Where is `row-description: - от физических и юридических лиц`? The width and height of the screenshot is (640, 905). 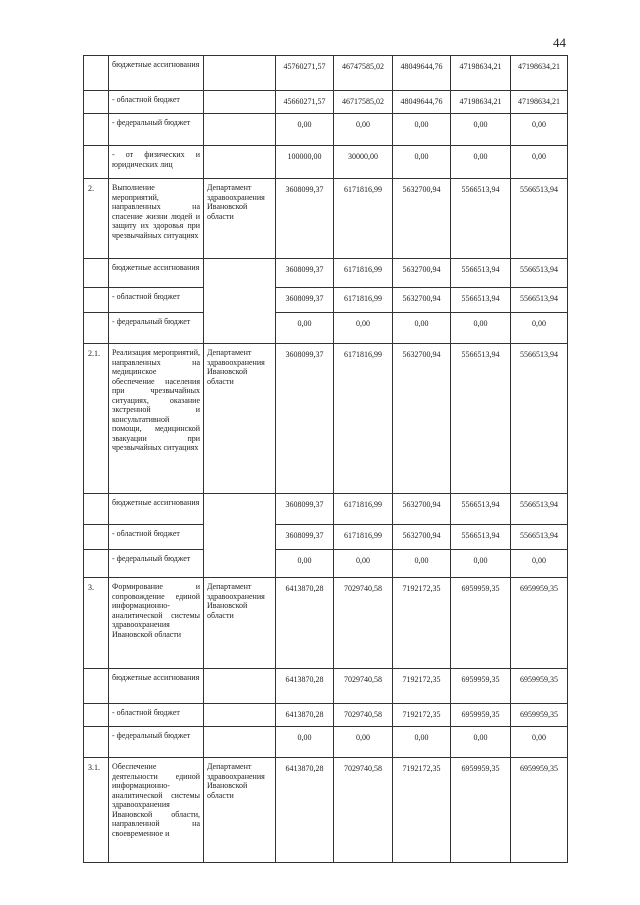
row-description: - от физических и юридических лиц is located at coordinates (156, 162).